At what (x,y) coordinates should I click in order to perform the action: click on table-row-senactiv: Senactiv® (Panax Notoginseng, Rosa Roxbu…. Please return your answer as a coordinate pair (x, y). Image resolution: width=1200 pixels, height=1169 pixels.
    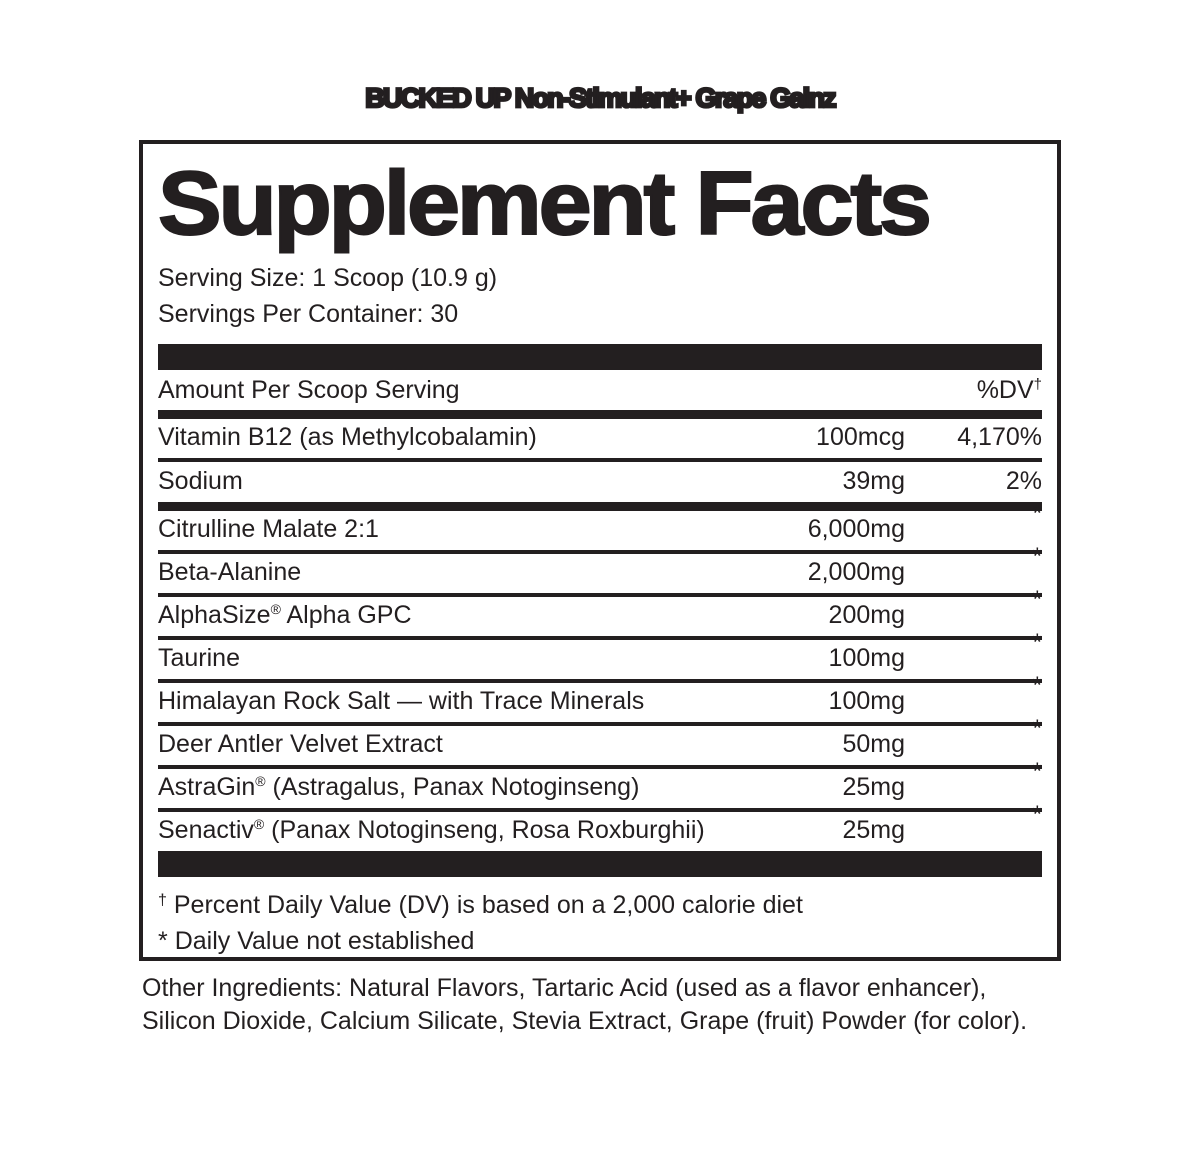
    Looking at the image, I should click on (600, 826).